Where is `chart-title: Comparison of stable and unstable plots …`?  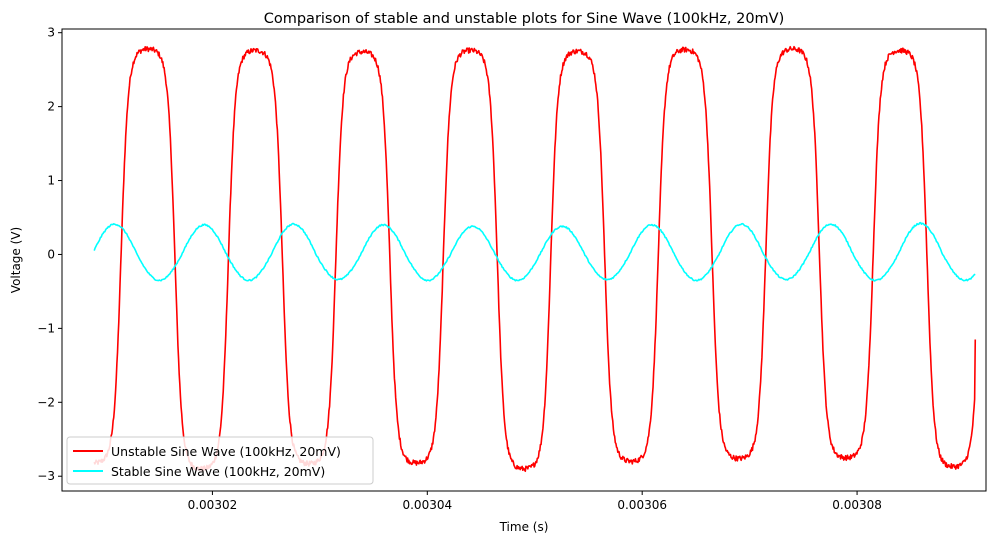
chart-title: Comparison of stable and unstable plots … is located at coordinates (524, 19).